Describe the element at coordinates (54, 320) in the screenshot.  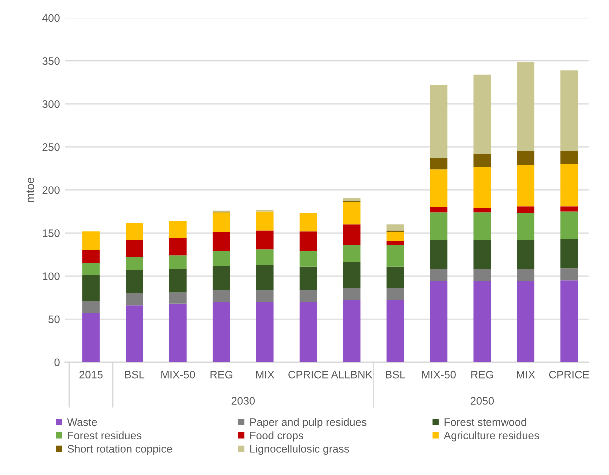
I see `y-tick-label: 50` at that location.